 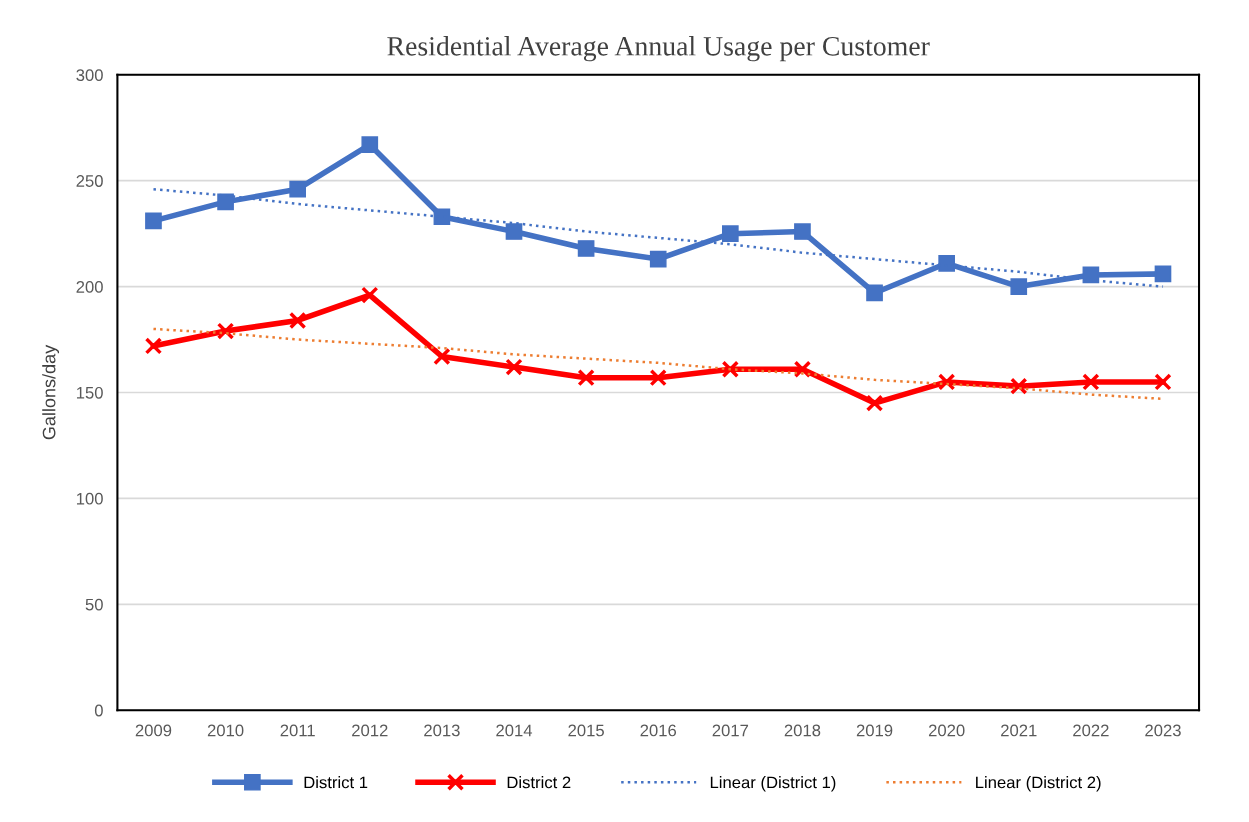 I want to click on legend-label: District 2, so click(x=539, y=782).